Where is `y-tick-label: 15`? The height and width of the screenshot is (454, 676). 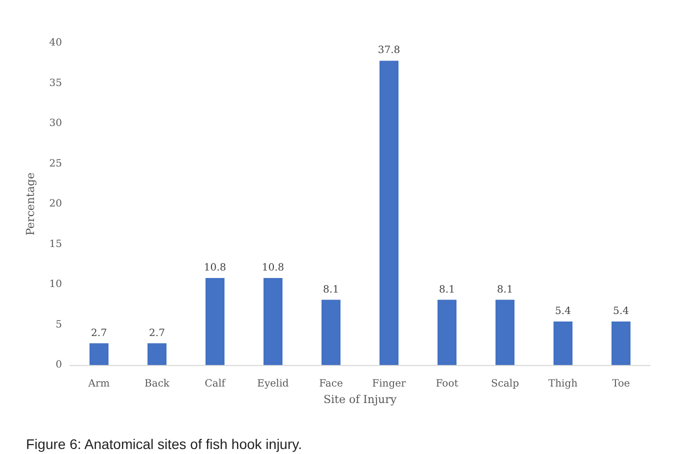
y-tick-label: 15 is located at coordinates (55, 244).